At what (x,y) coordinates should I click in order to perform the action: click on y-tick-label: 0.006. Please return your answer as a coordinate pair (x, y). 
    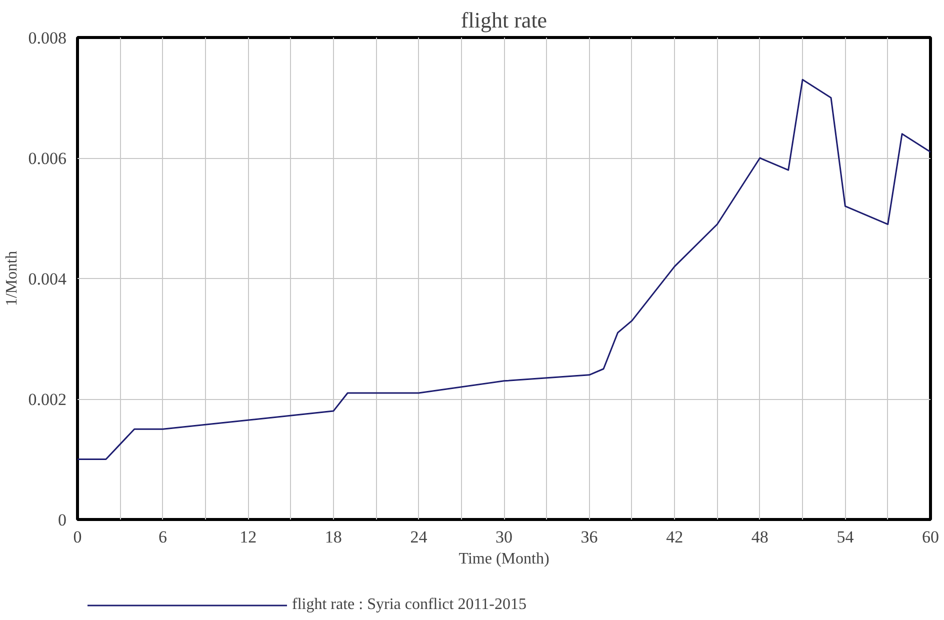
    Looking at the image, I should click on (47, 158).